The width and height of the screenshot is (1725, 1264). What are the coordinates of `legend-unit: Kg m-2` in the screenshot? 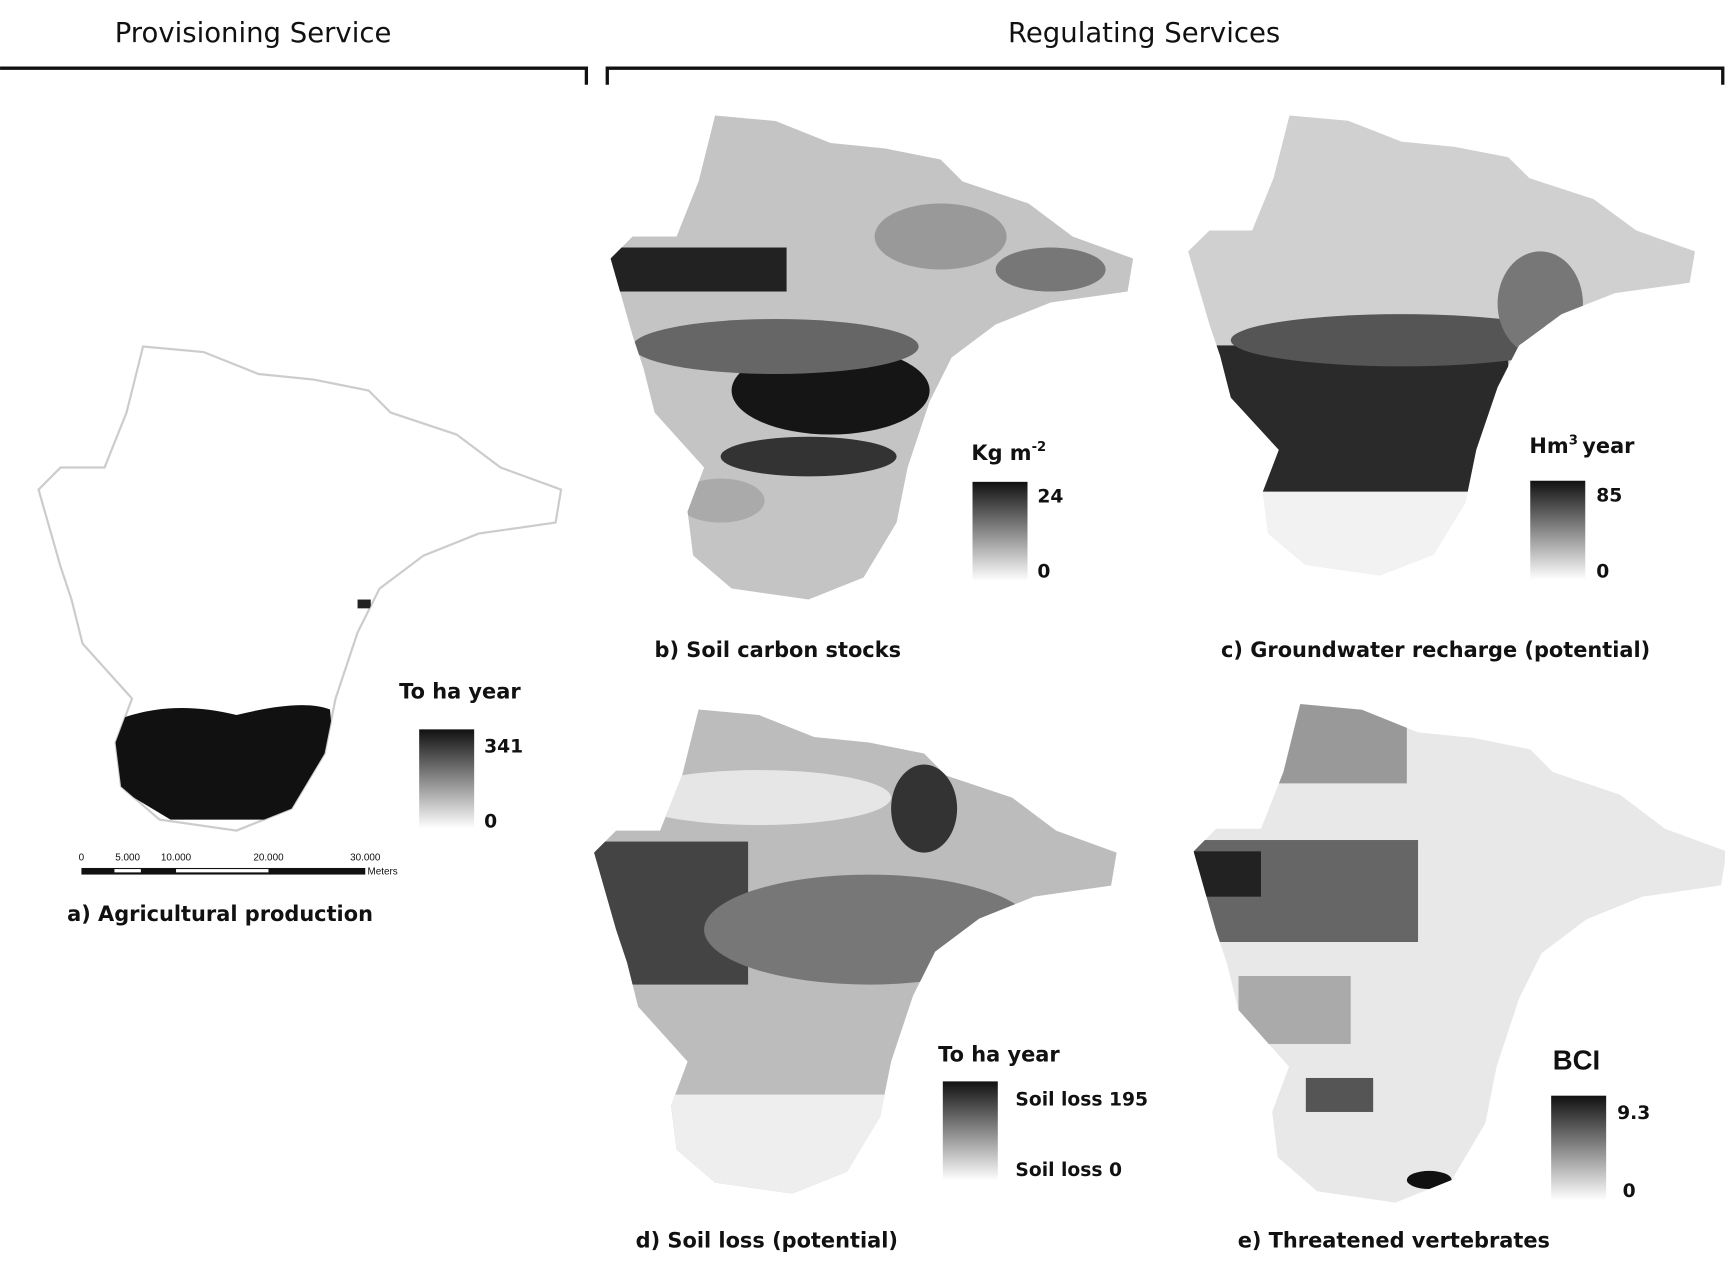 It's located at (1008, 452).